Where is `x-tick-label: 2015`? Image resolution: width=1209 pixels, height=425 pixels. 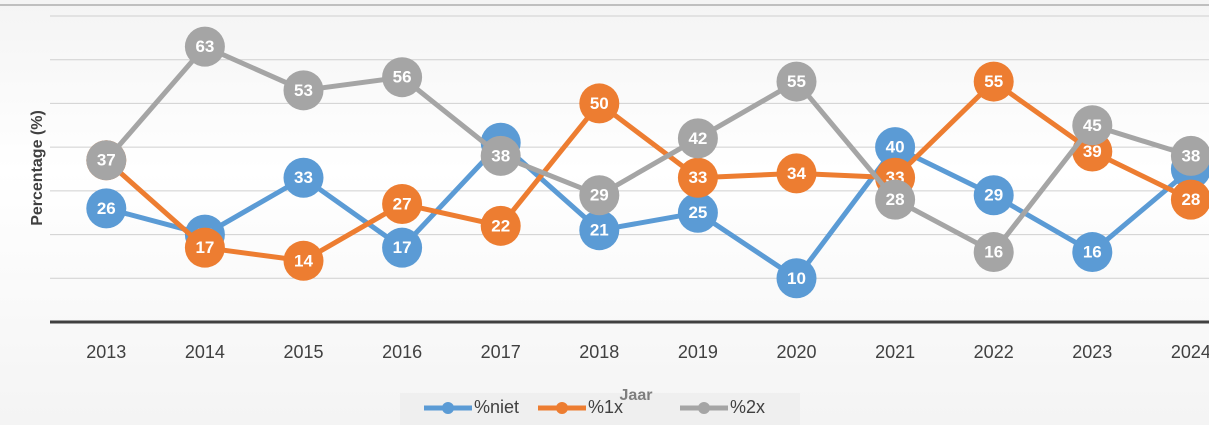 x-tick-label: 2015 is located at coordinates (303, 352).